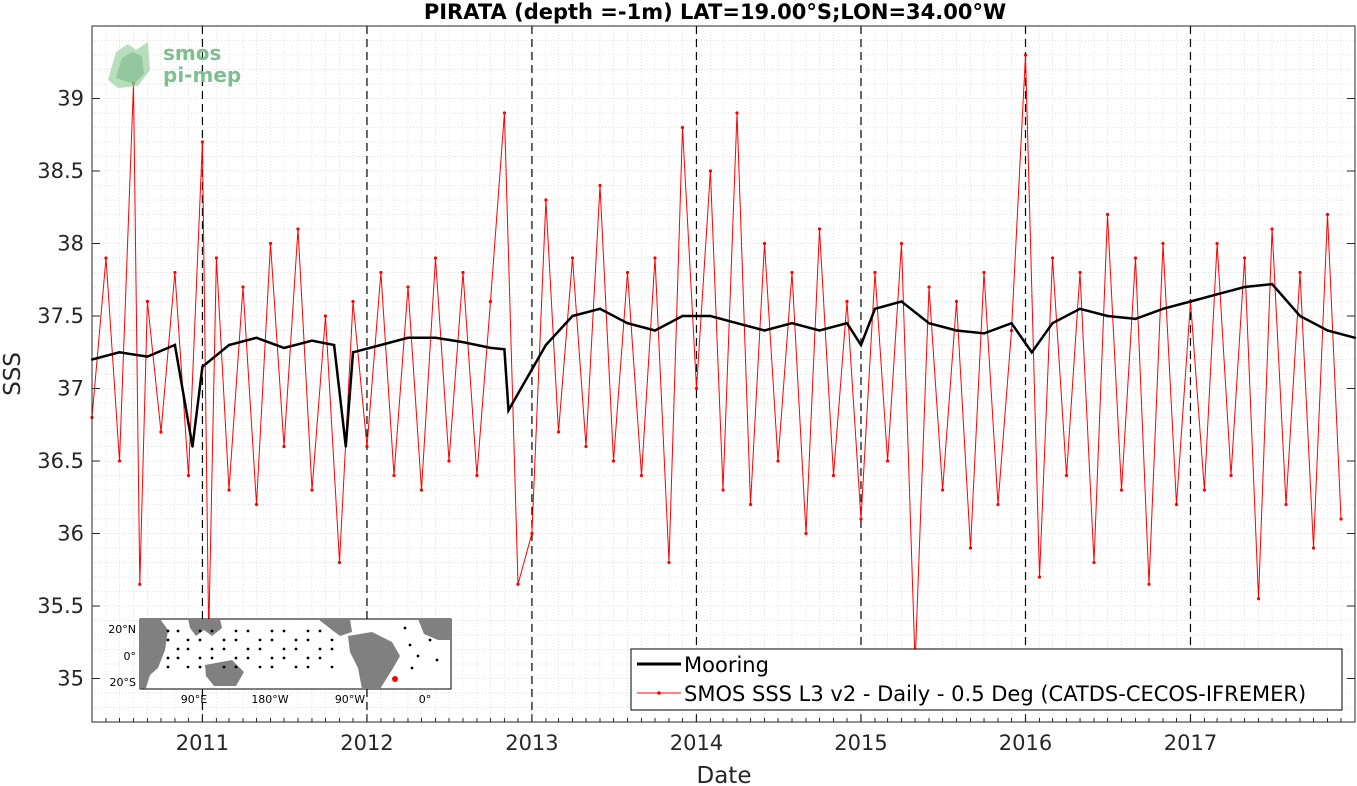  Describe the element at coordinates (860, 743) in the screenshot. I see `x-tick-label: 2015` at that location.